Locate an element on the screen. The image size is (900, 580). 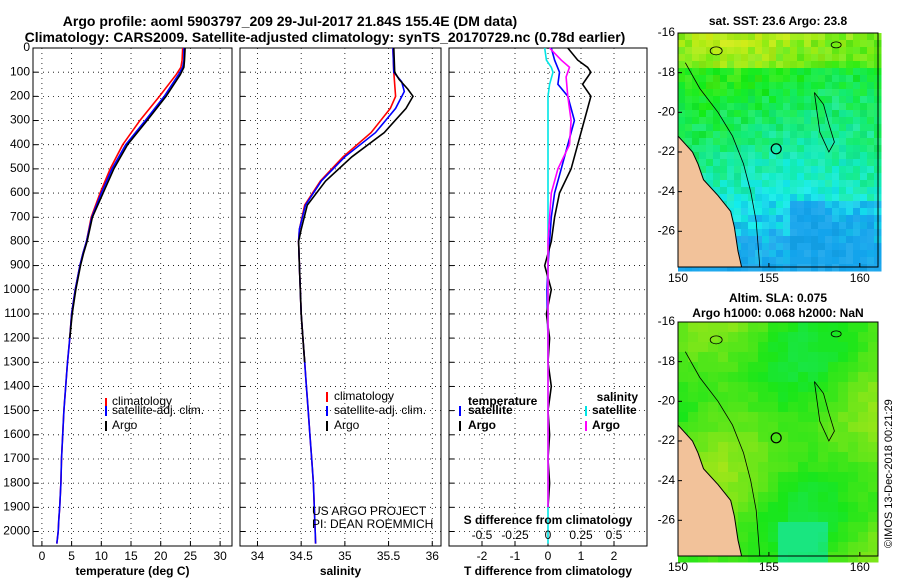
series-line-s-argo is located at coordinates (559, 277).